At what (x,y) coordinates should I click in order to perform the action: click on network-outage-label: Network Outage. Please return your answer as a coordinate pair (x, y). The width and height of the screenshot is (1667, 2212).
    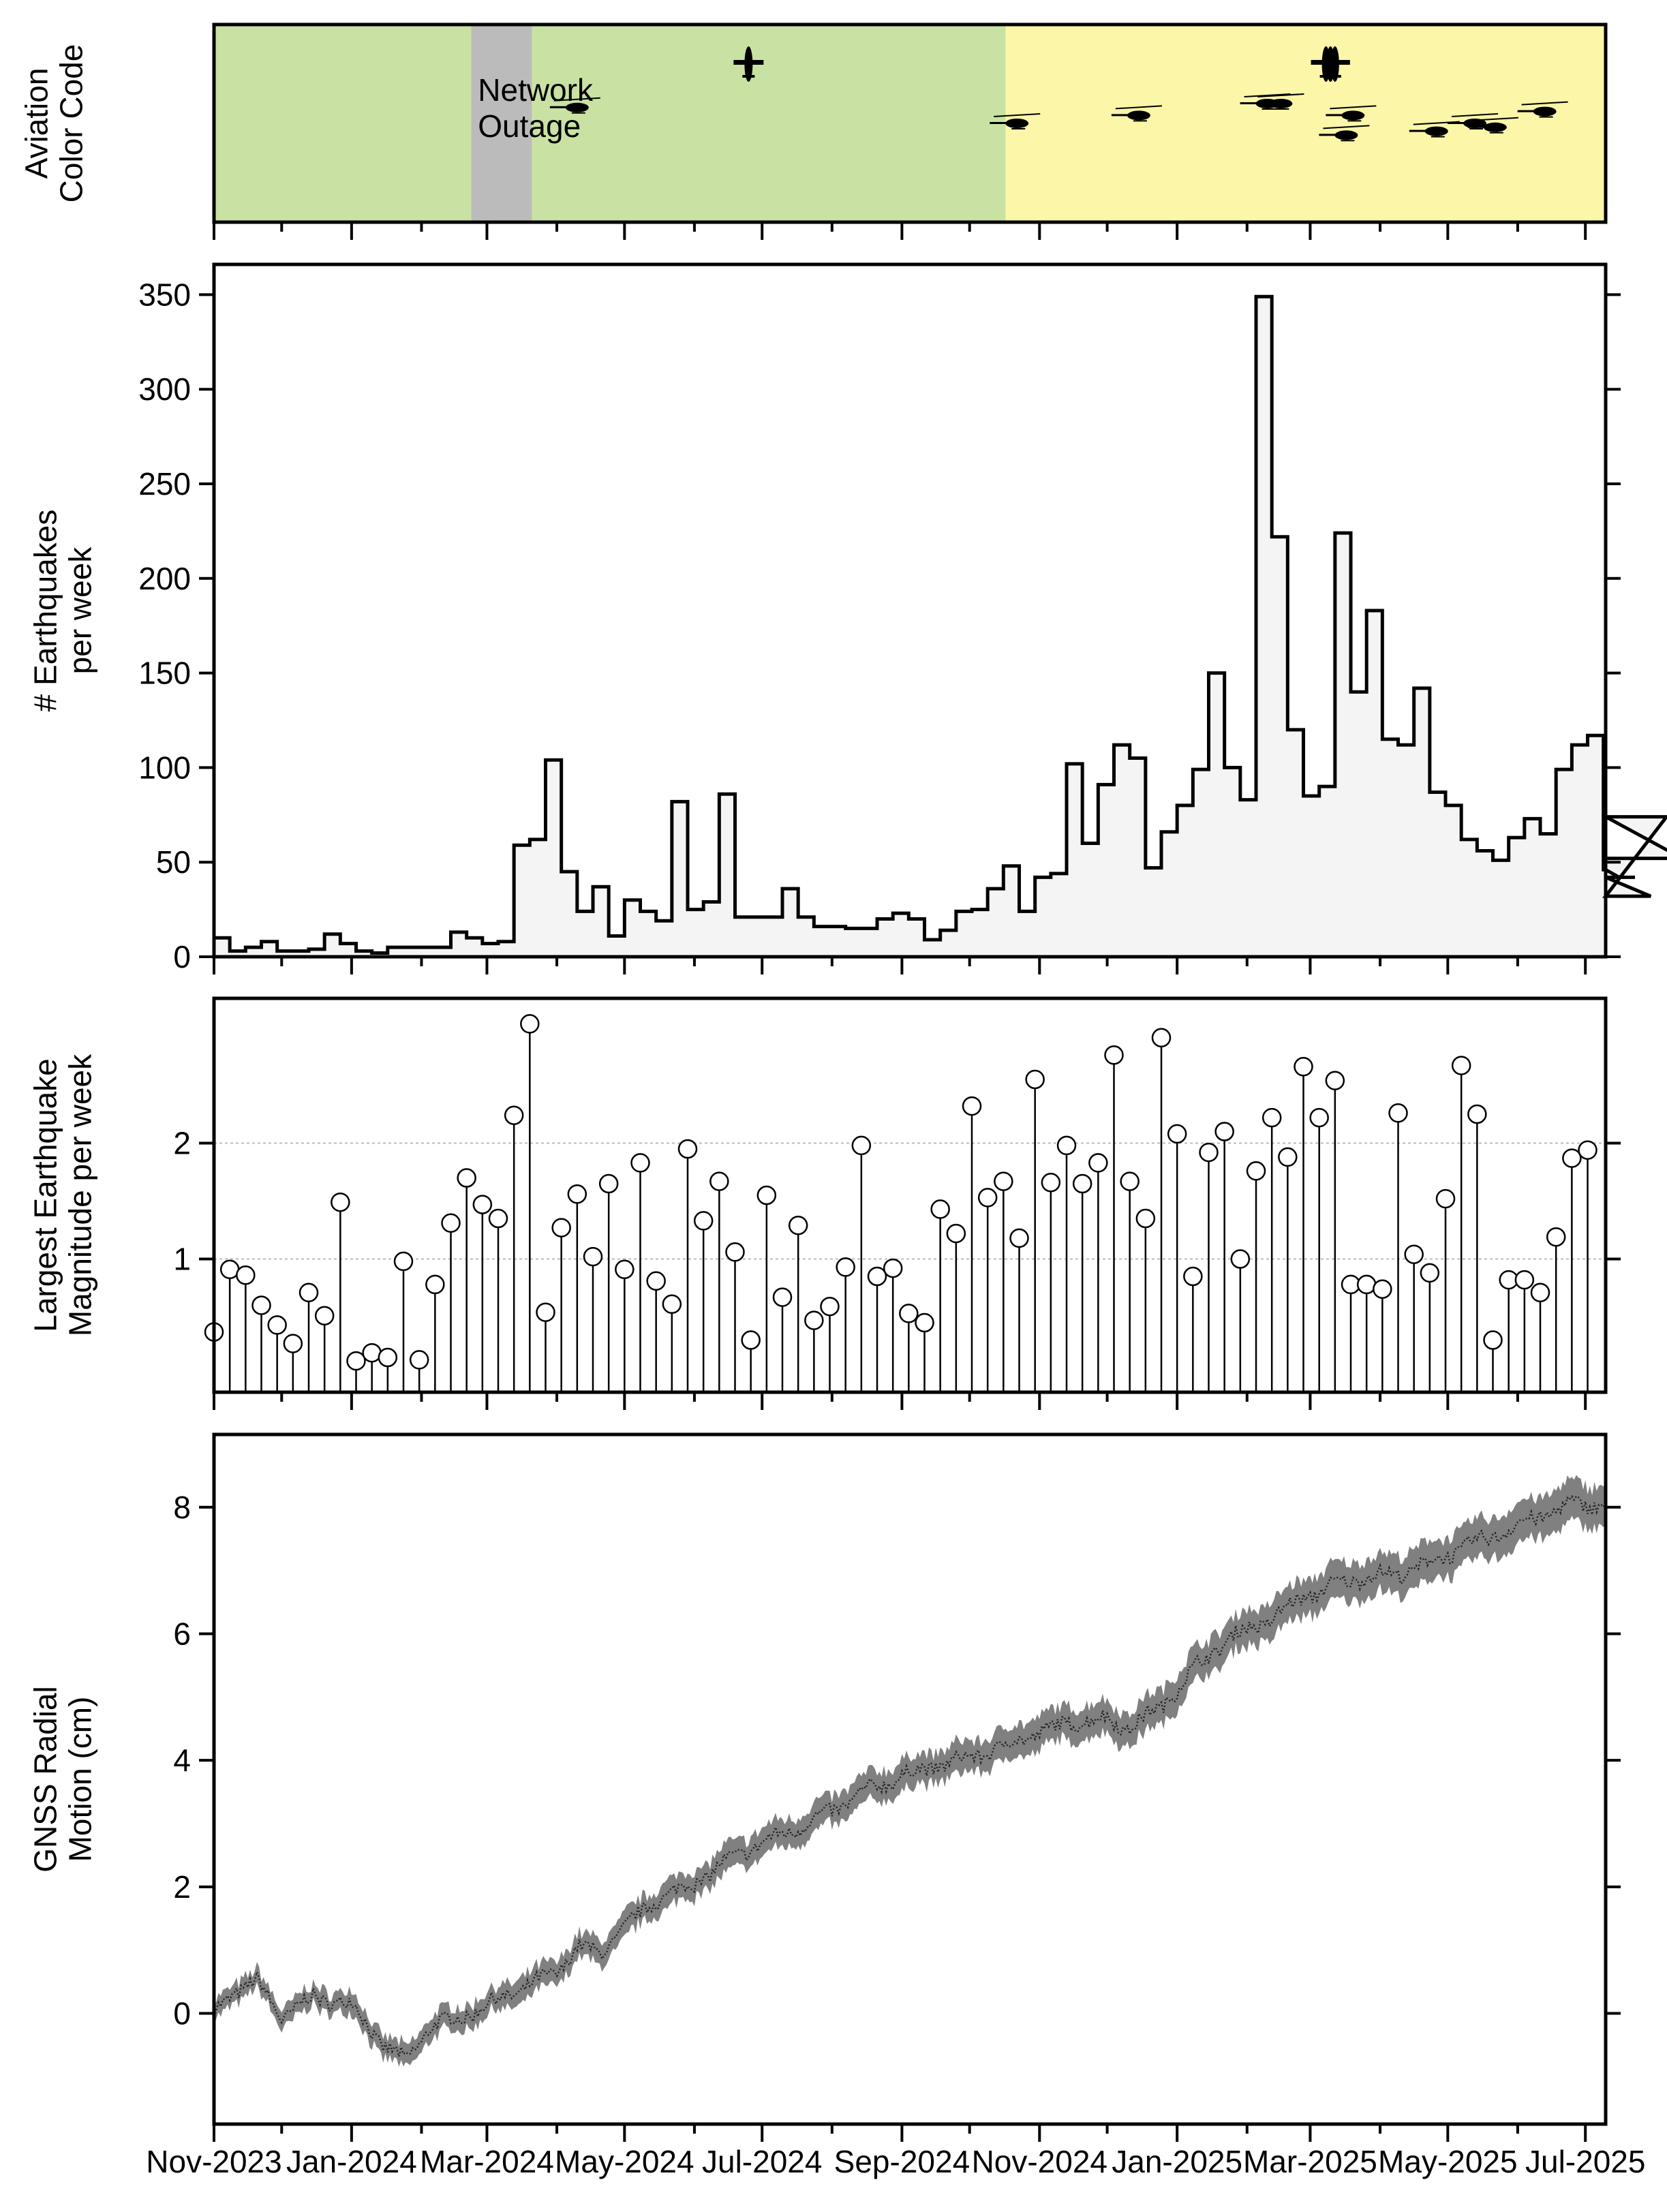
    Looking at the image, I should click on (536, 108).